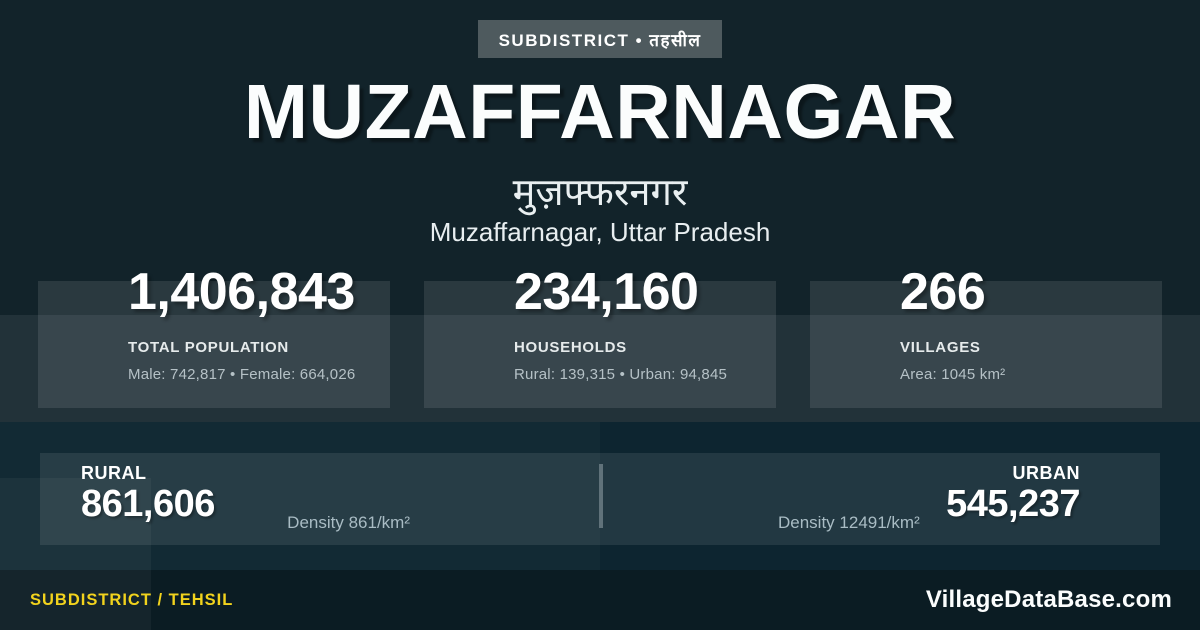 The width and height of the screenshot is (1200, 630). I want to click on stat-detail: Rural: 139,315 • Urban: 94,845, so click(621, 374).